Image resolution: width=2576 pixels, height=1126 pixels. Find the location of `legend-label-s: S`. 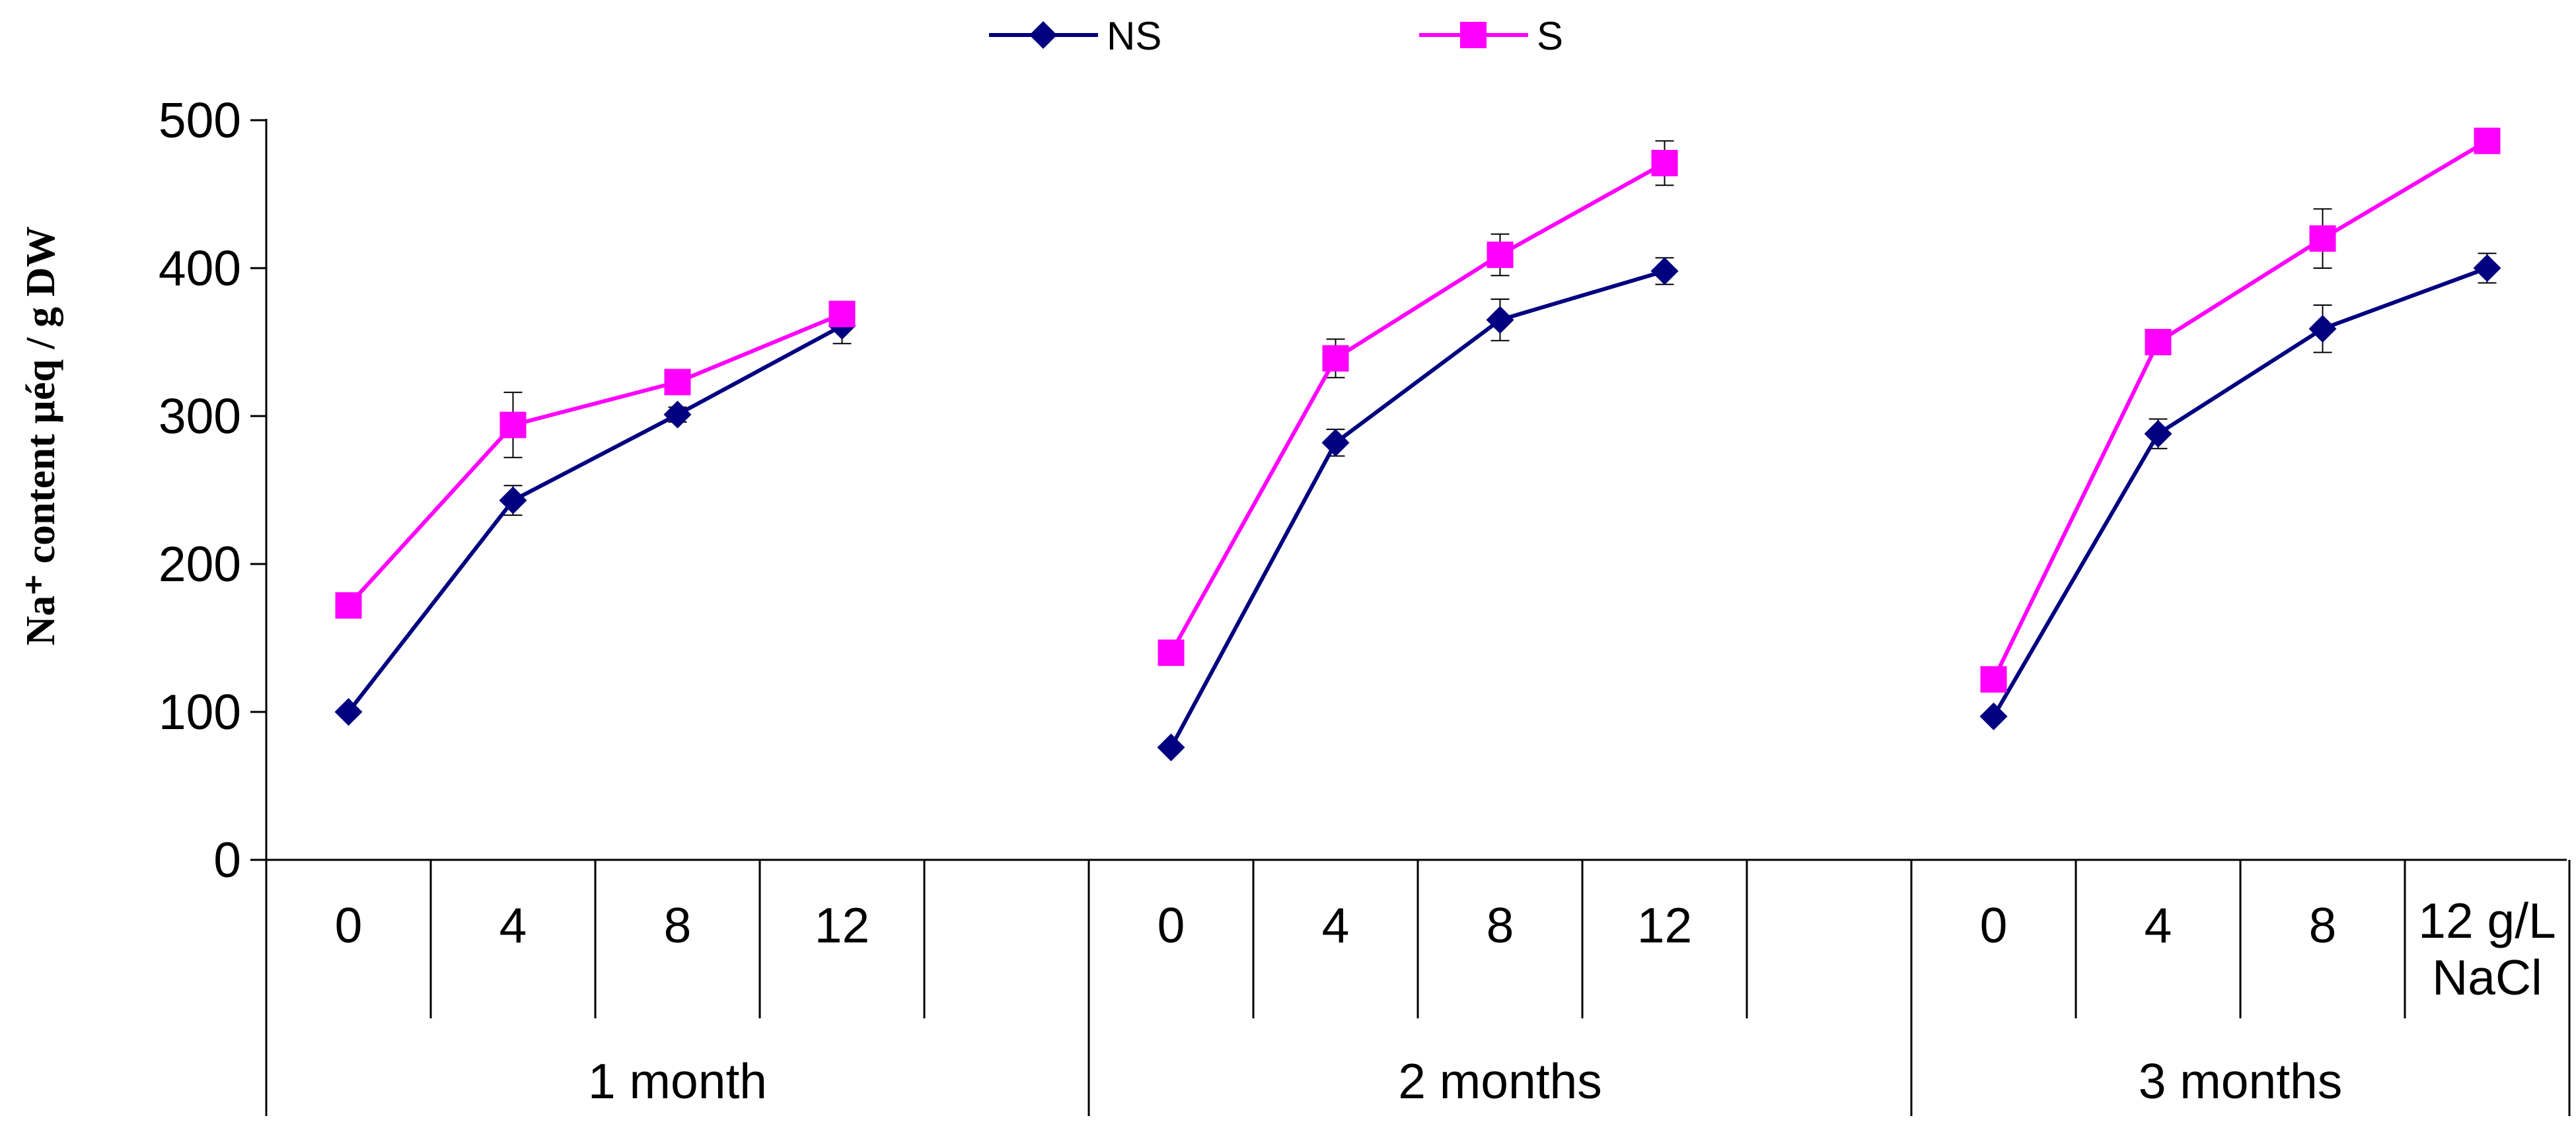

legend-label-s: S is located at coordinates (1550, 36).